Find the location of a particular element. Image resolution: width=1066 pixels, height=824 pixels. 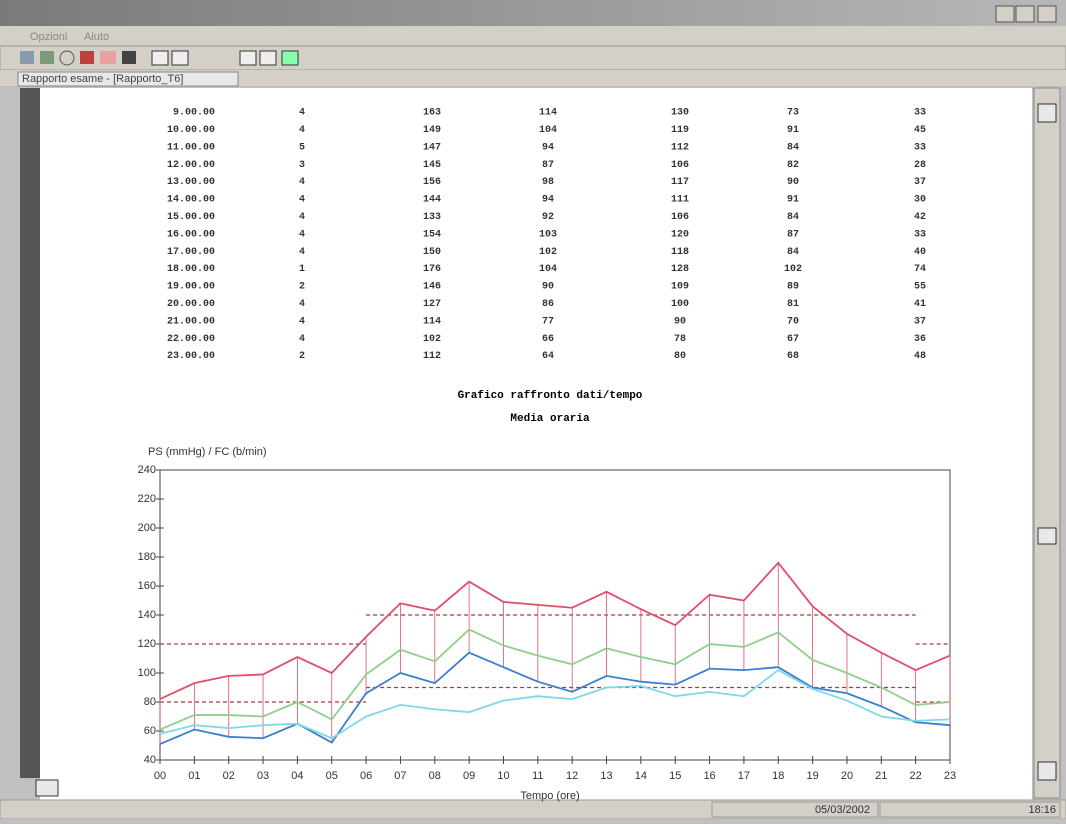

table-cell: 109 is located at coordinates (680, 287).